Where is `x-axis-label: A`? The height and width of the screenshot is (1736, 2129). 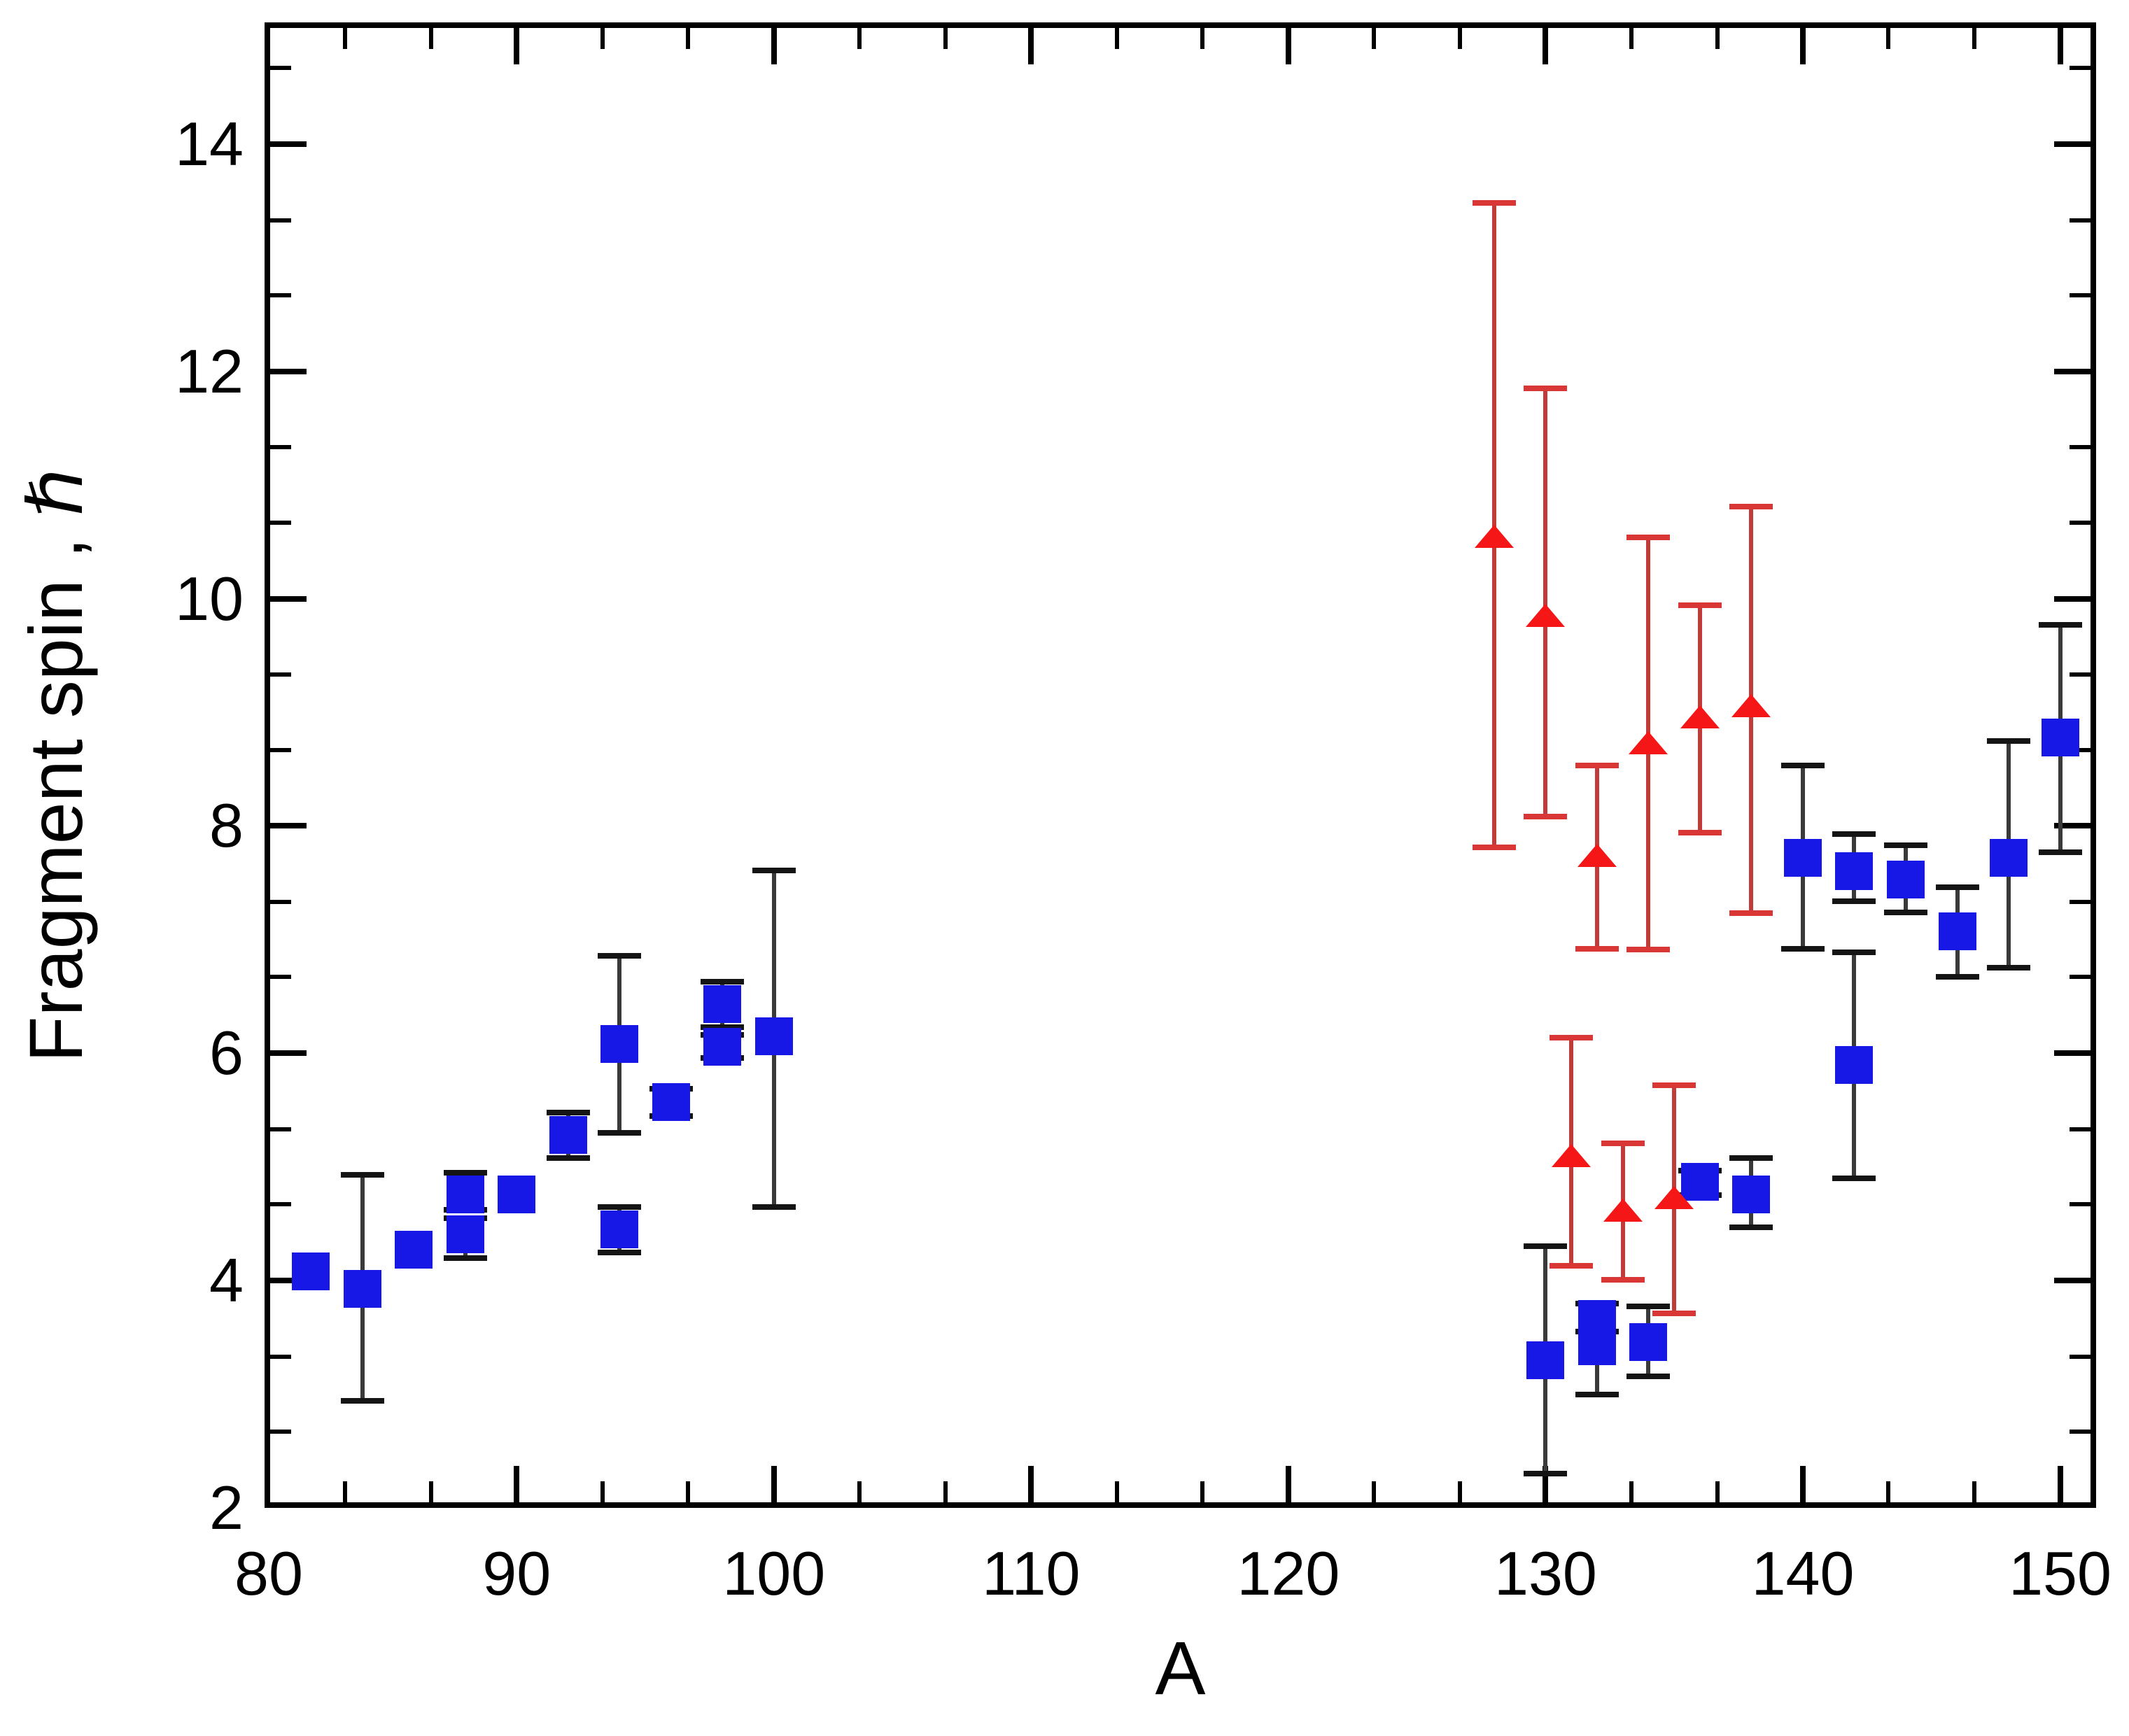 x-axis-label: A is located at coordinates (1180, 1667).